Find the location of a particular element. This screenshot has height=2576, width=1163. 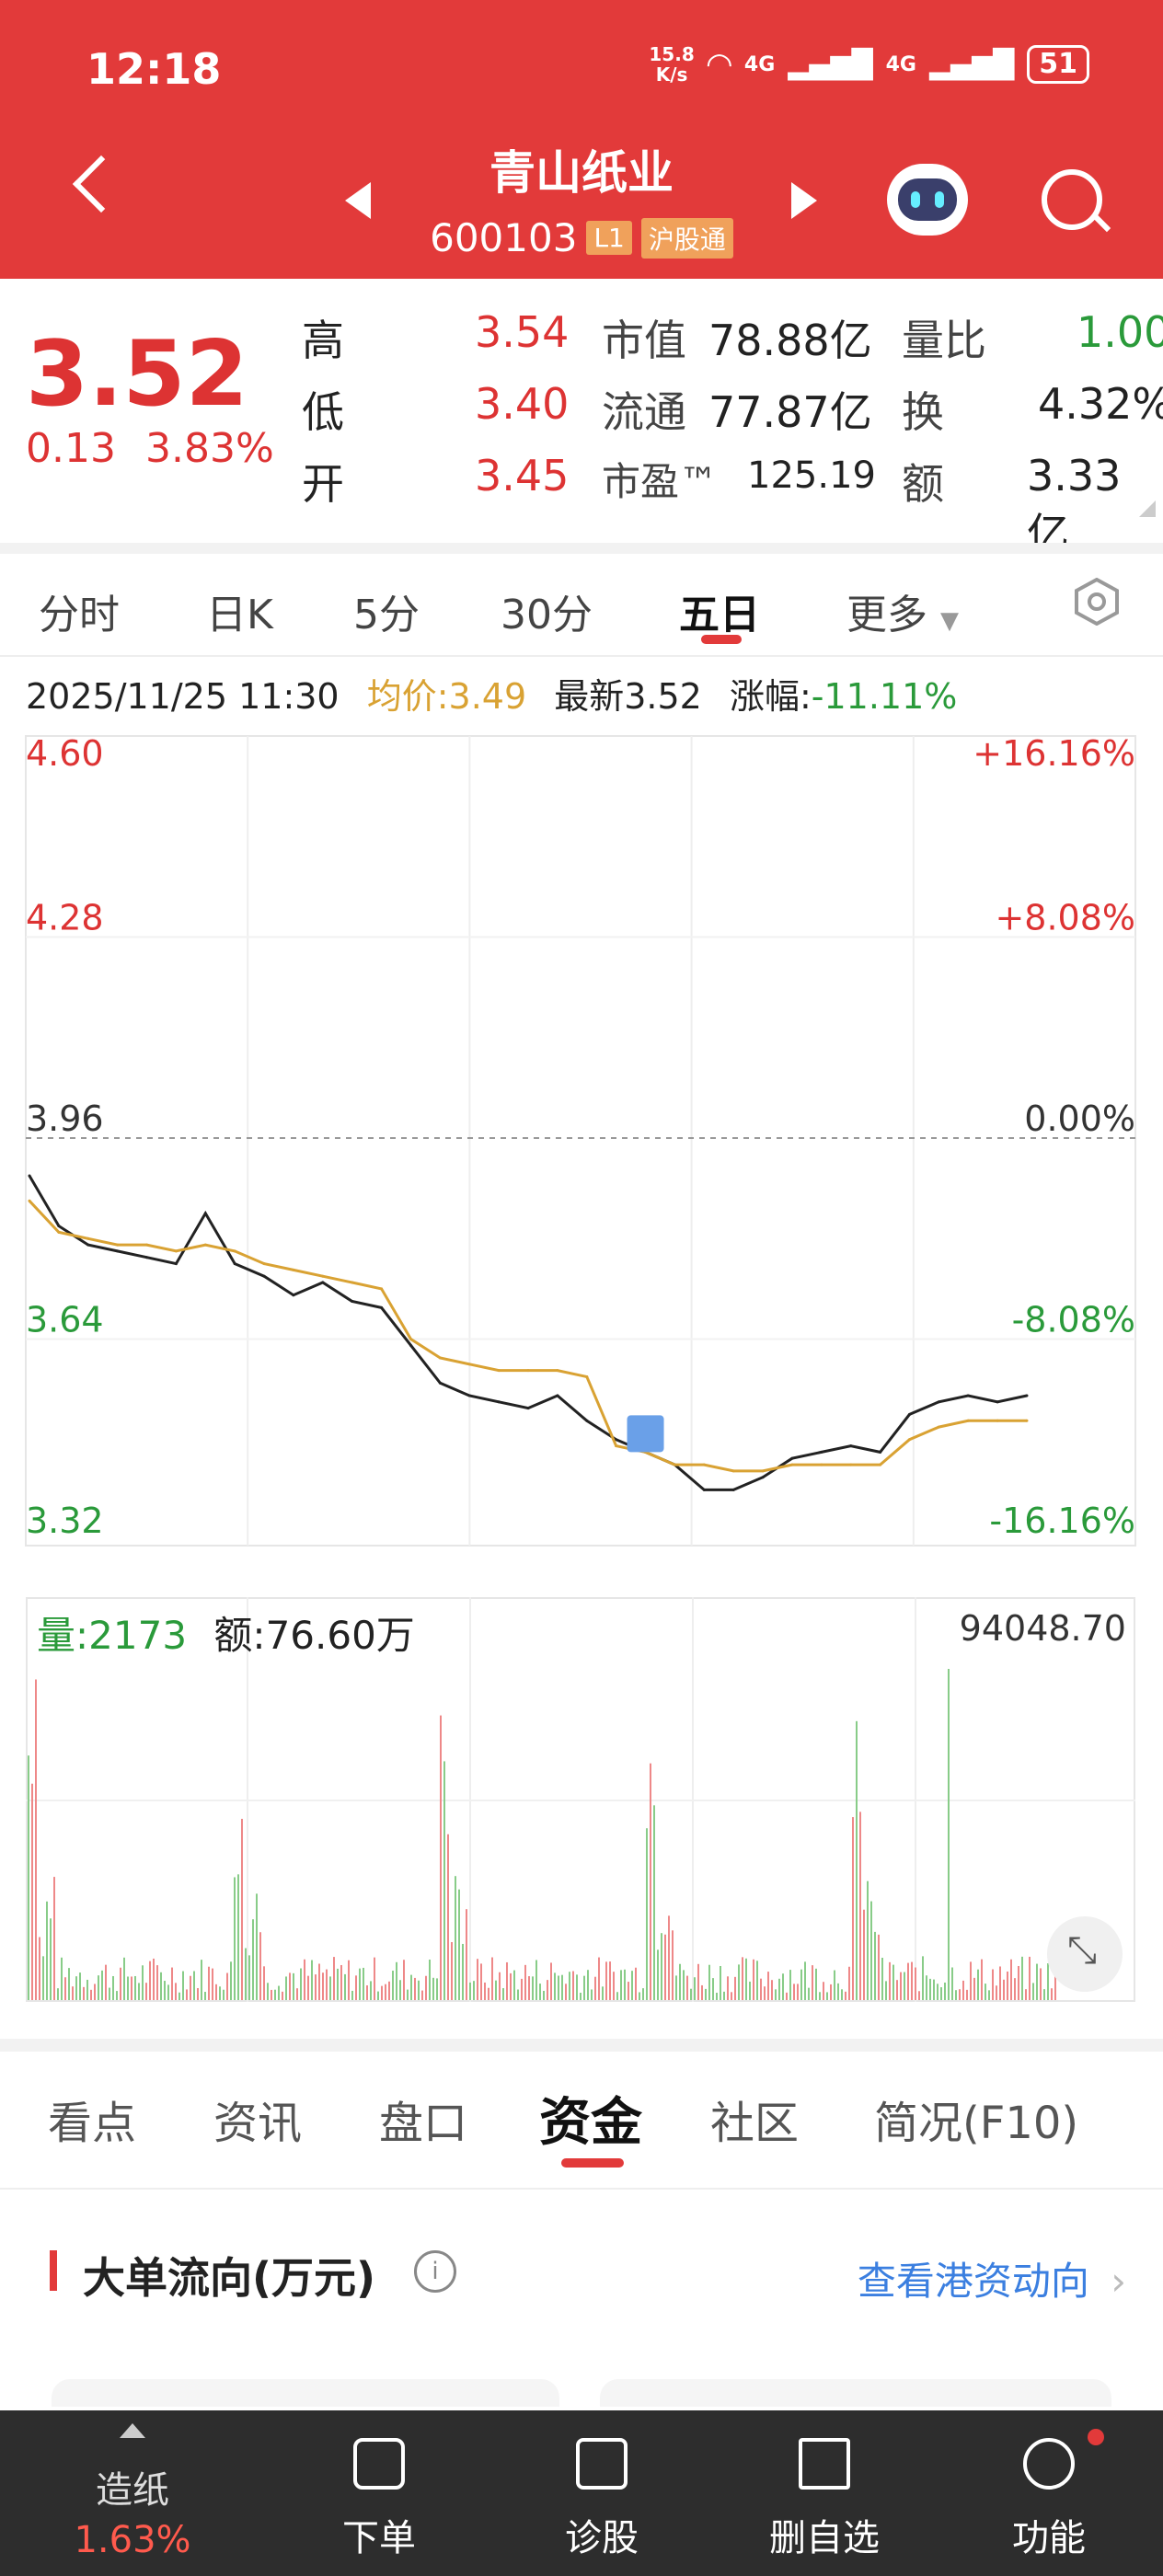

tab-5min: 5分 is located at coordinates (387, 615).